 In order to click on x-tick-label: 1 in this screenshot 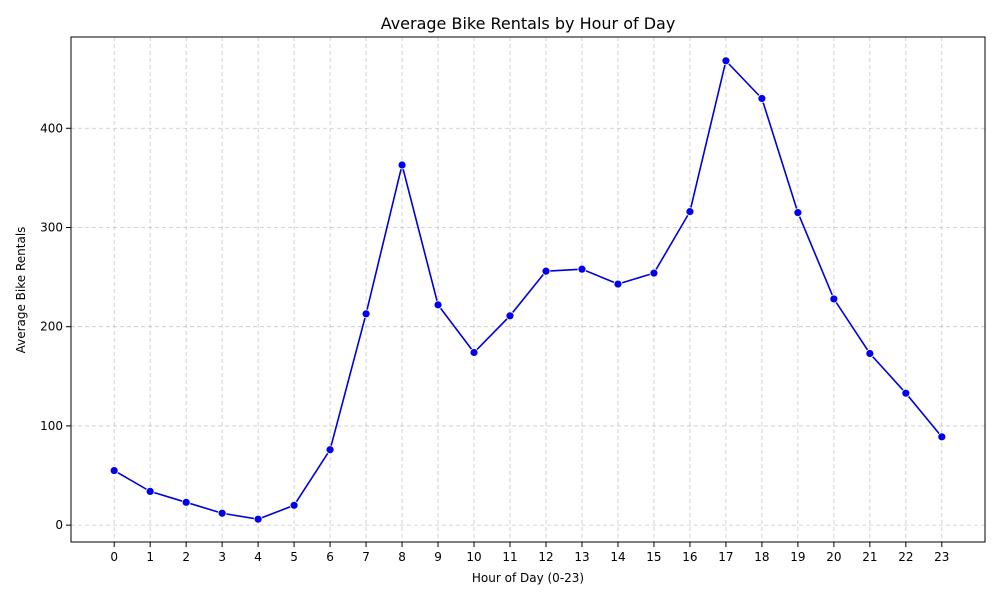, I will do `click(150, 557)`.